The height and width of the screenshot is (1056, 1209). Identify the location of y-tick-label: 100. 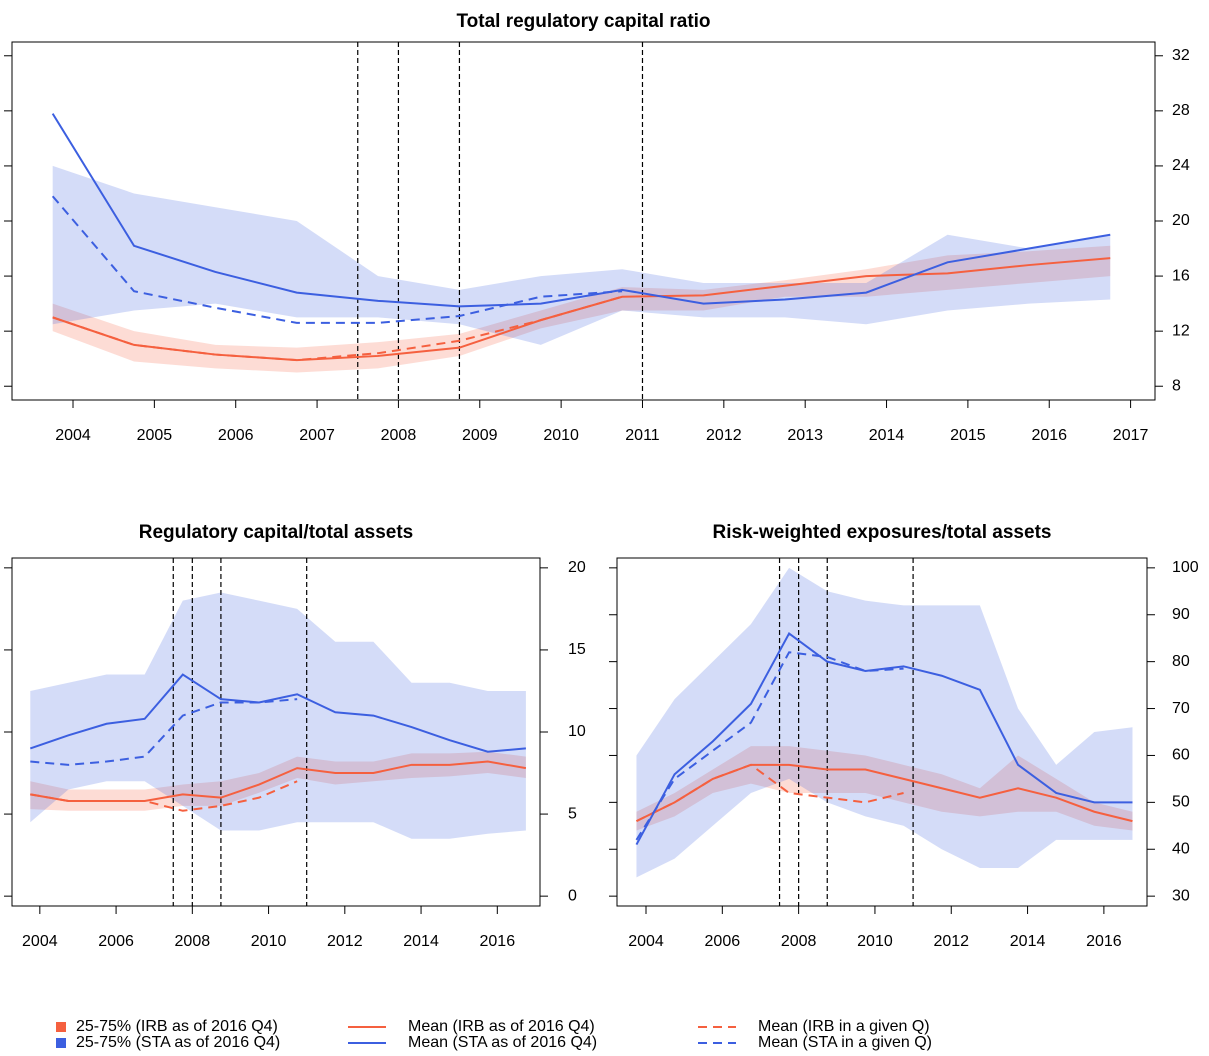
(1185, 567).